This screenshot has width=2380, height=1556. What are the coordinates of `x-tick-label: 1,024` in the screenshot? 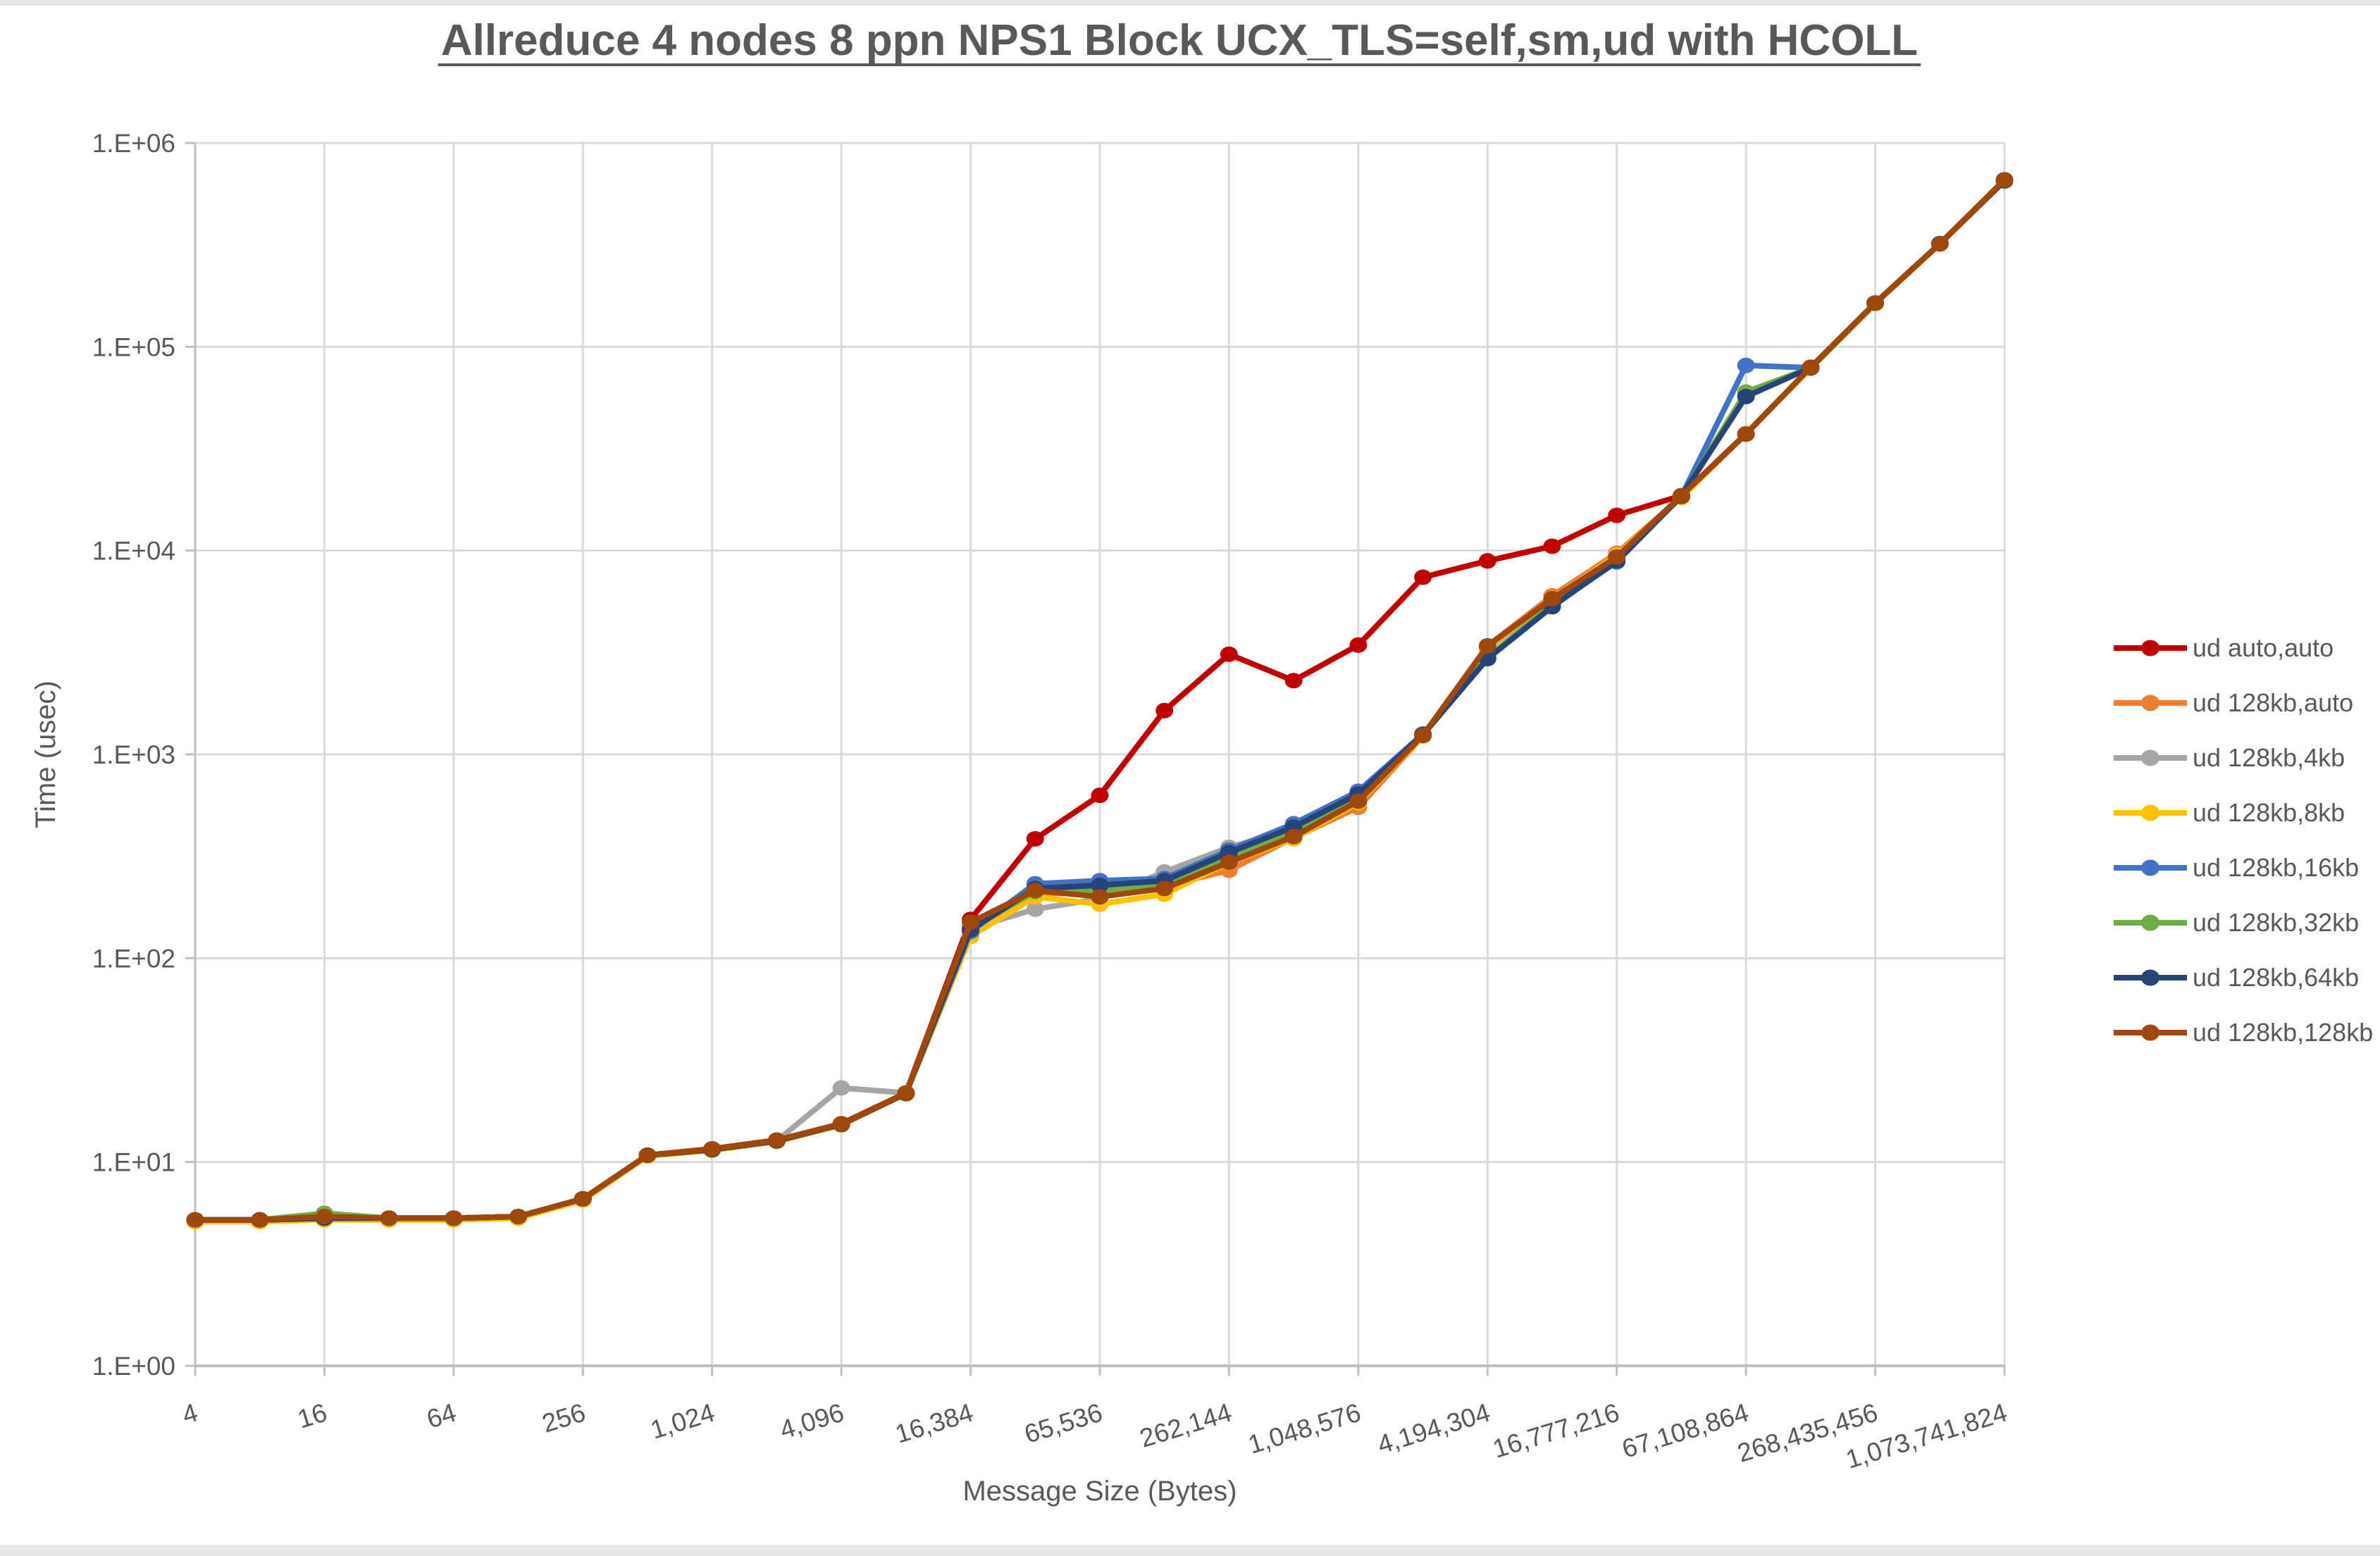 It's located at (683, 1421).